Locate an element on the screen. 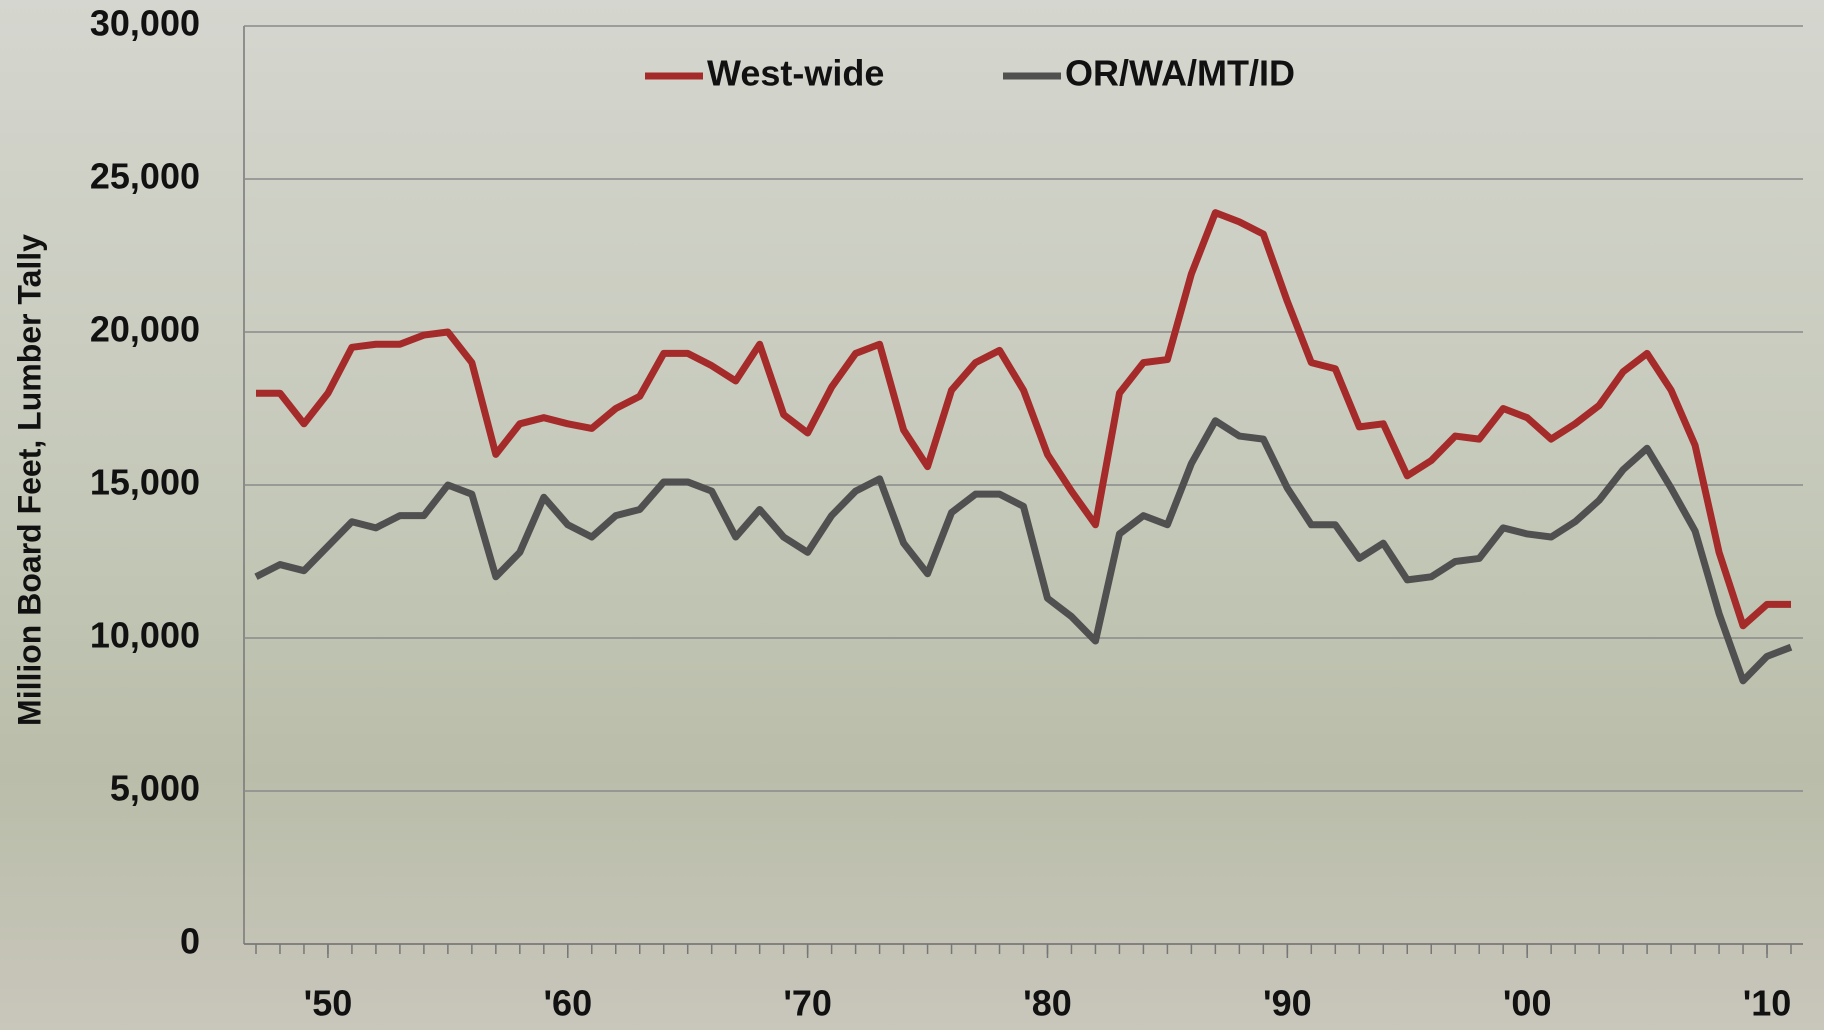 This screenshot has height=1030, width=1824. x-tick-label: '70 is located at coordinates (807, 1003).